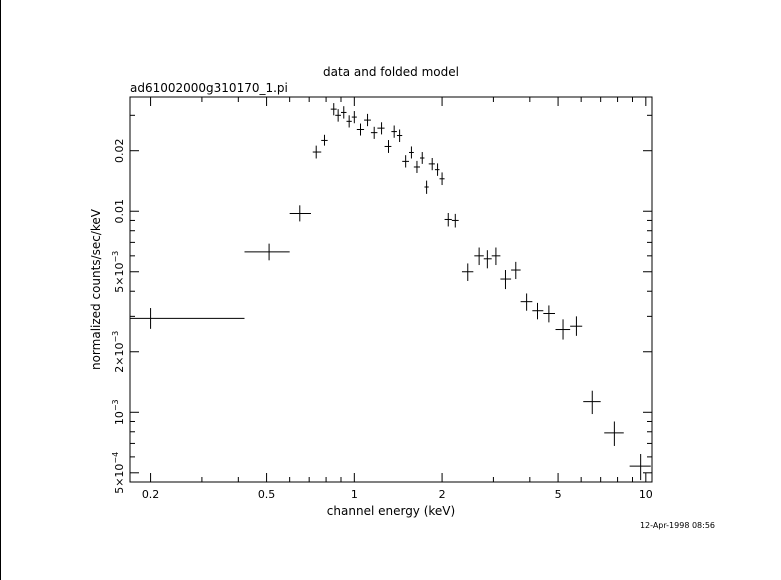  What do you see at coordinates (209, 88) in the screenshot?
I see `dataset-label: ad61002000g310170_1.pi` at bounding box center [209, 88].